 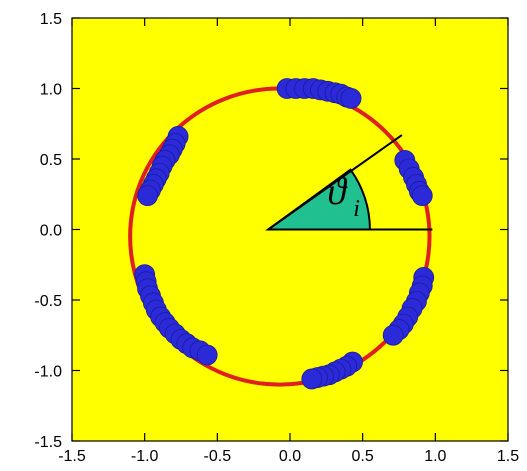 I want to click on angle-label-subscript: i, so click(x=356, y=209).